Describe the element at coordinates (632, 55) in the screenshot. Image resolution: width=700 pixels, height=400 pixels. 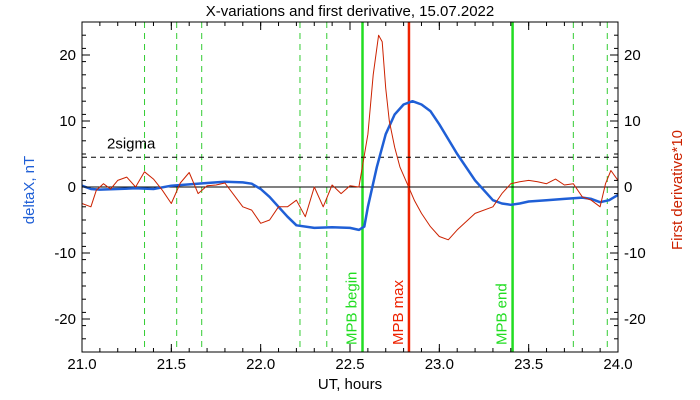
I see `y-tick-label-right: 20` at that location.